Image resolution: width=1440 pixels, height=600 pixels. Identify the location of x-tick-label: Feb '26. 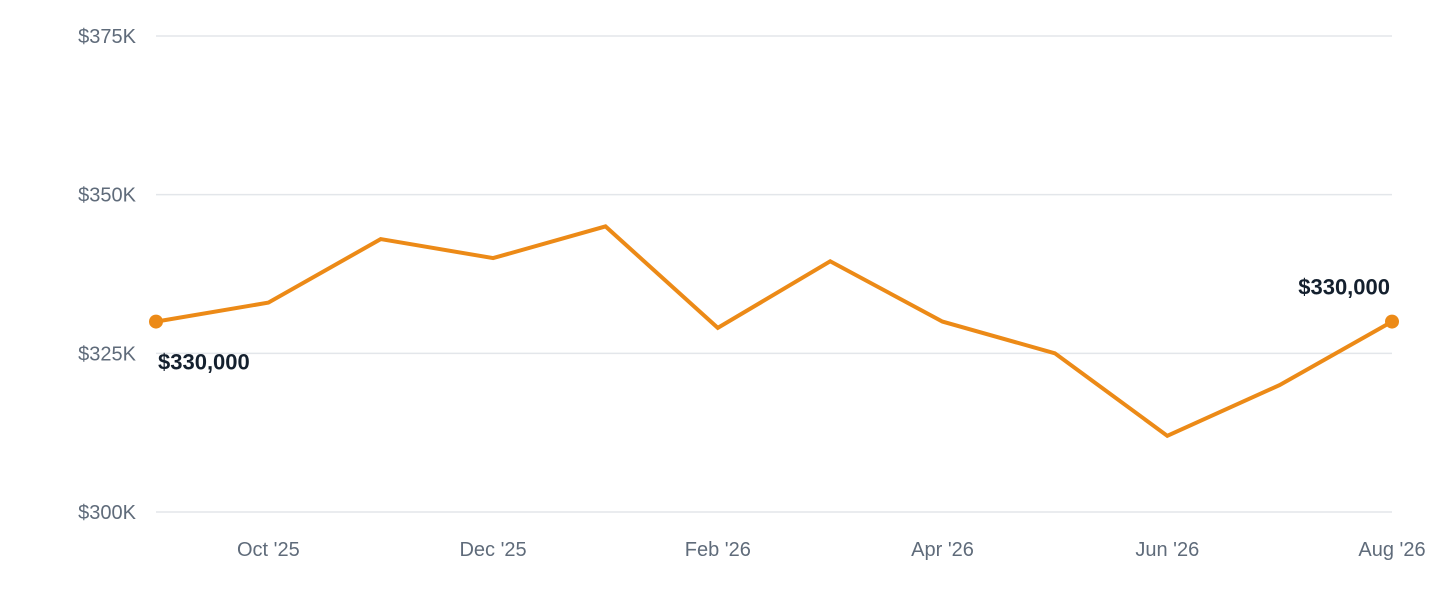
(718, 550).